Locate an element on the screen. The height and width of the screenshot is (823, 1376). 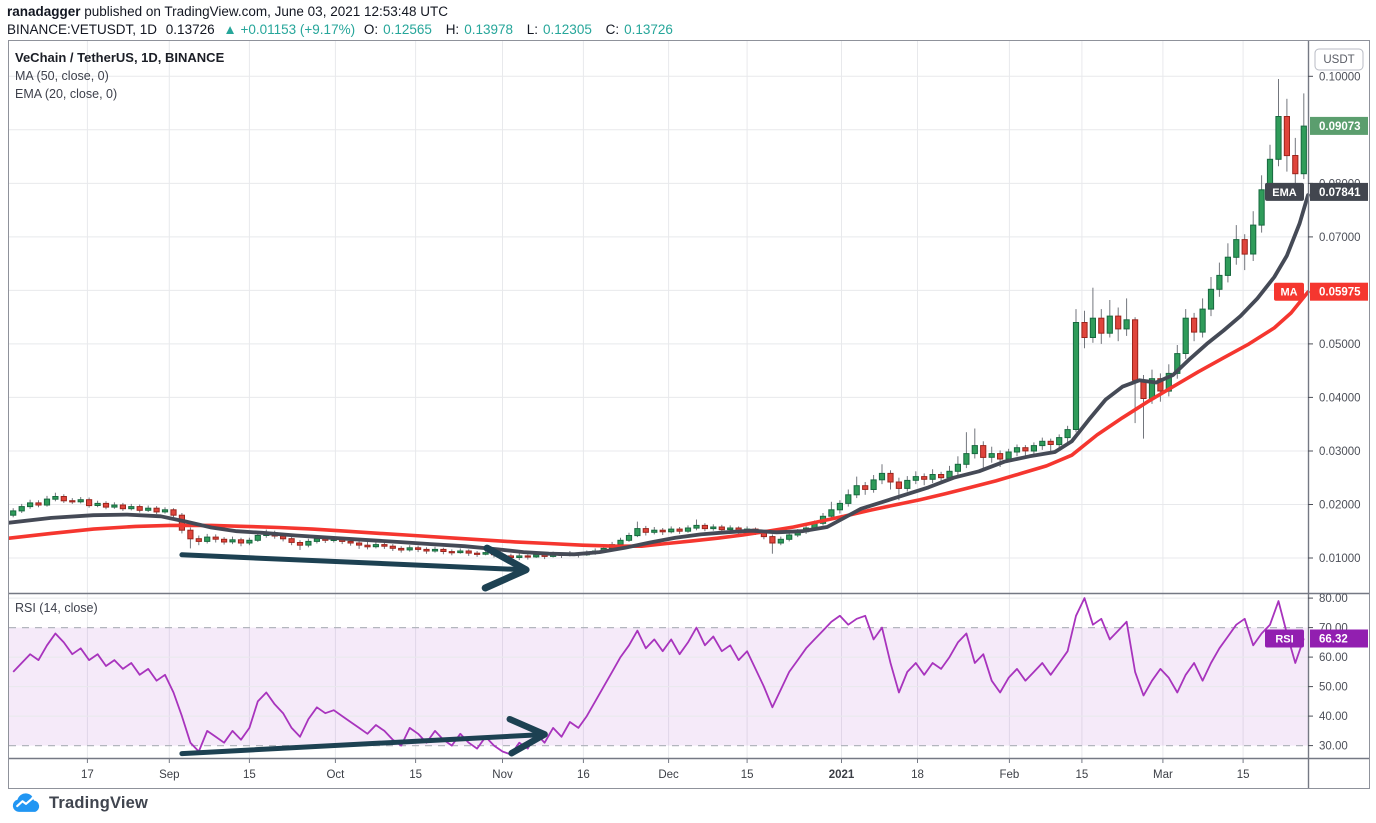
ema-value-badge: 0.07841 is located at coordinates (1339, 191).